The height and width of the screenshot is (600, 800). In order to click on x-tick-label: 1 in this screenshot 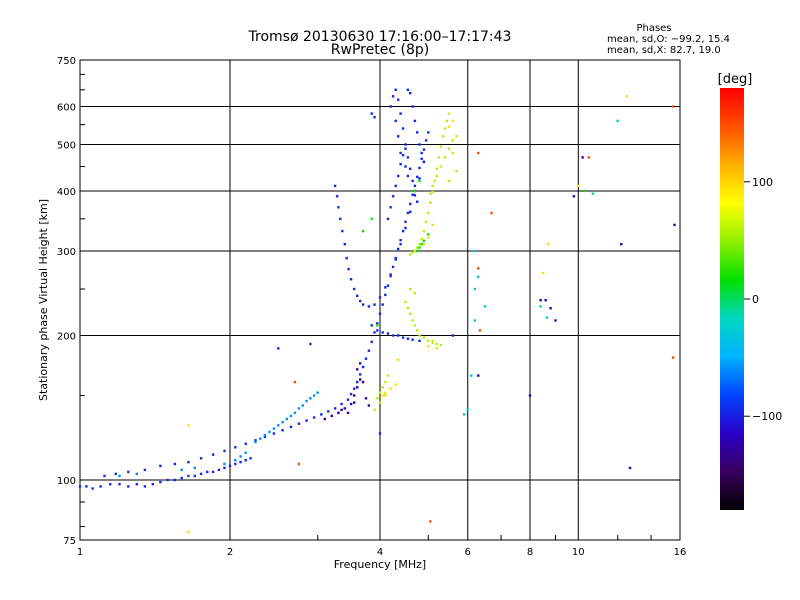, I will do `click(80, 552)`.